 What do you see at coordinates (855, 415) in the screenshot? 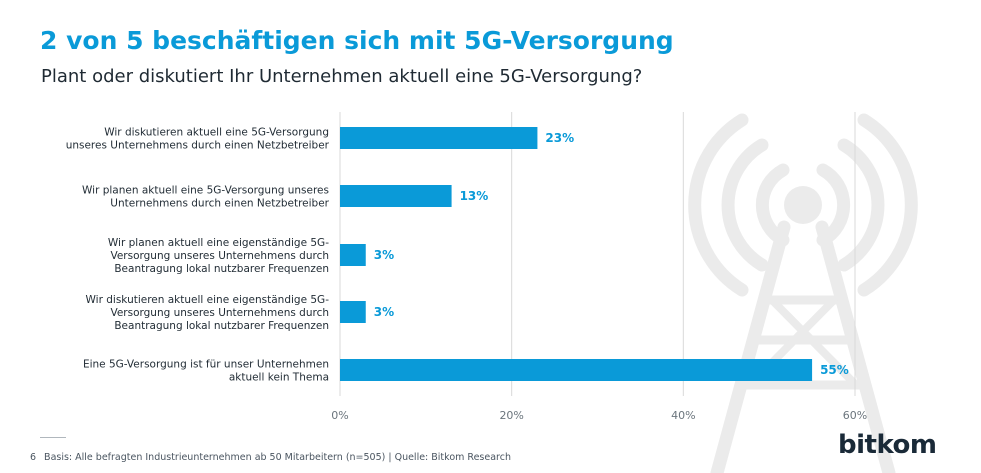
I see `x-tick-label: 60%` at bounding box center [855, 415].